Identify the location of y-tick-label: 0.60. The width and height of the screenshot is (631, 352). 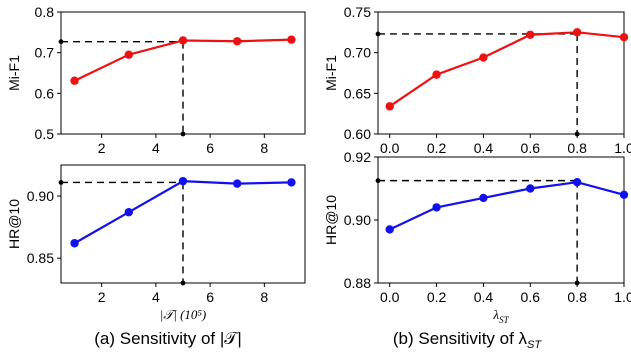
(357, 134).